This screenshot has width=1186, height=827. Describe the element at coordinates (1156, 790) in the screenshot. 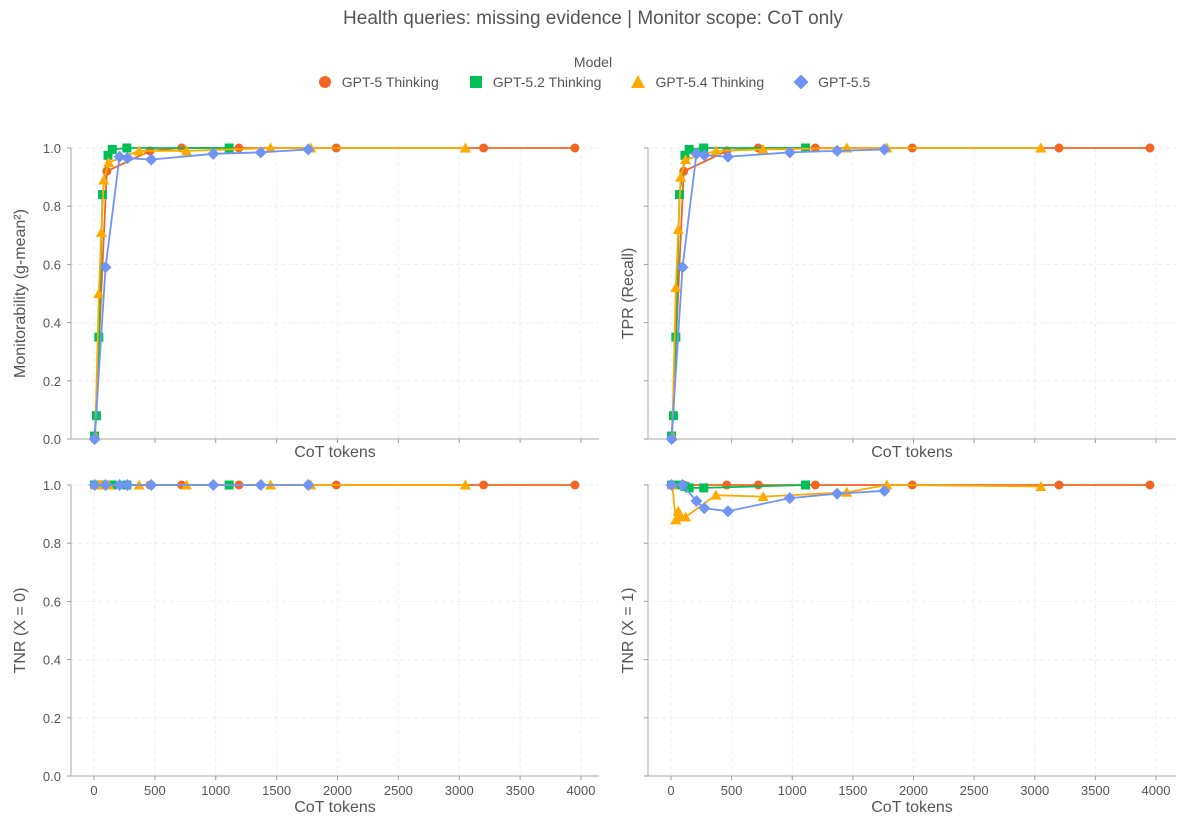

I see `x-tick-label: 4000` at that location.